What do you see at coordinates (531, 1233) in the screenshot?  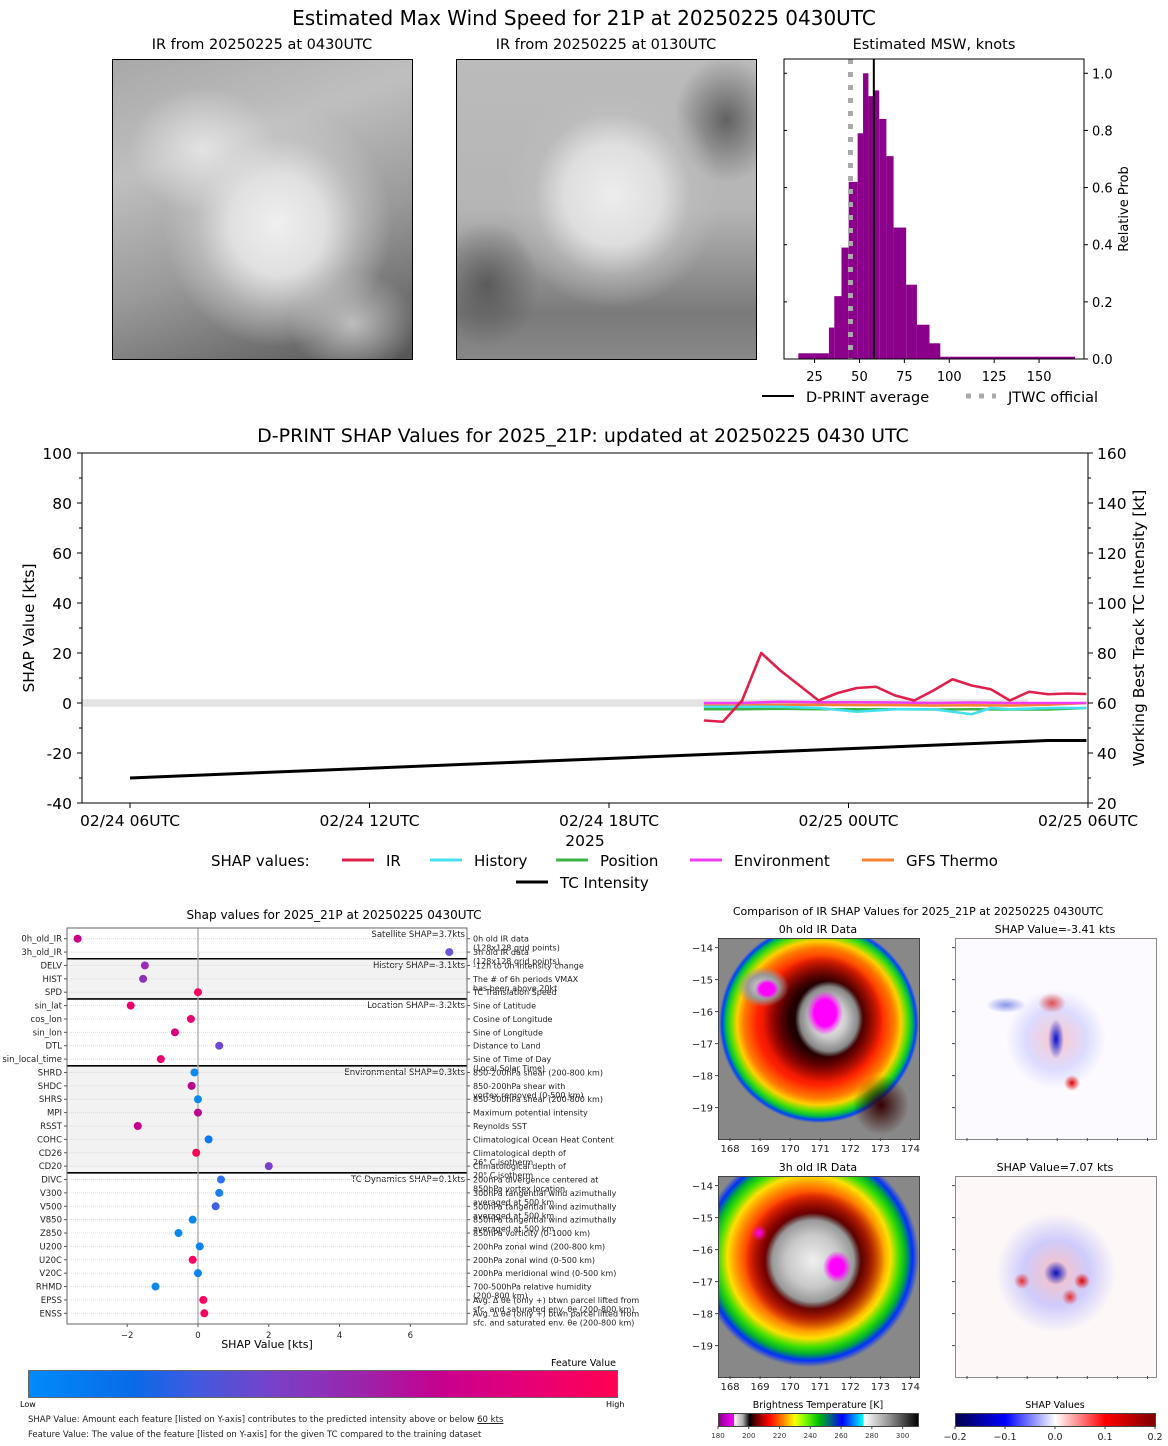 I see `feature-description: 850hPa vorticity (0-1000 km)` at bounding box center [531, 1233].